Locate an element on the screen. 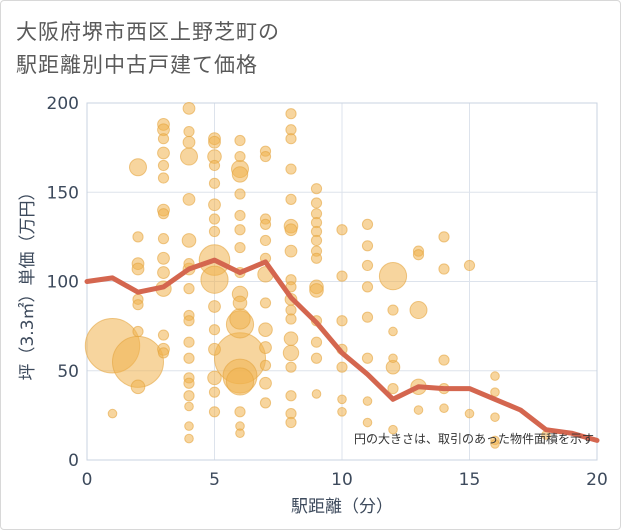  x-axis-ticks: 0 5 10 15 20 is located at coordinates (345, 480).